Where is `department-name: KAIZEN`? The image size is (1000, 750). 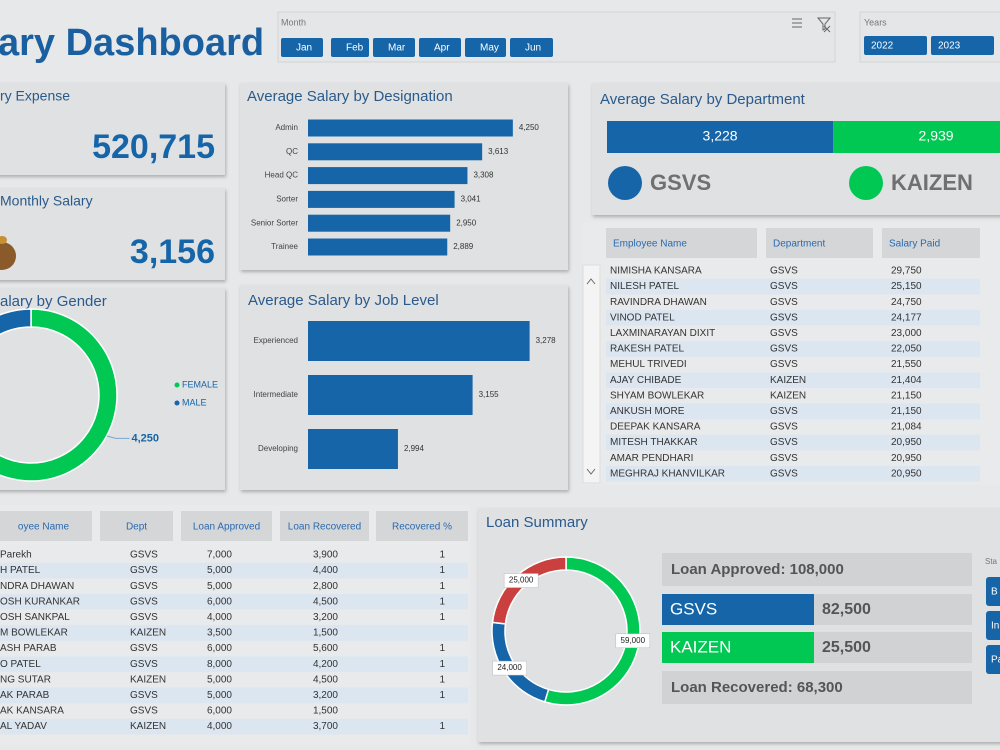
department-name: KAIZEN is located at coordinates (700, 646).